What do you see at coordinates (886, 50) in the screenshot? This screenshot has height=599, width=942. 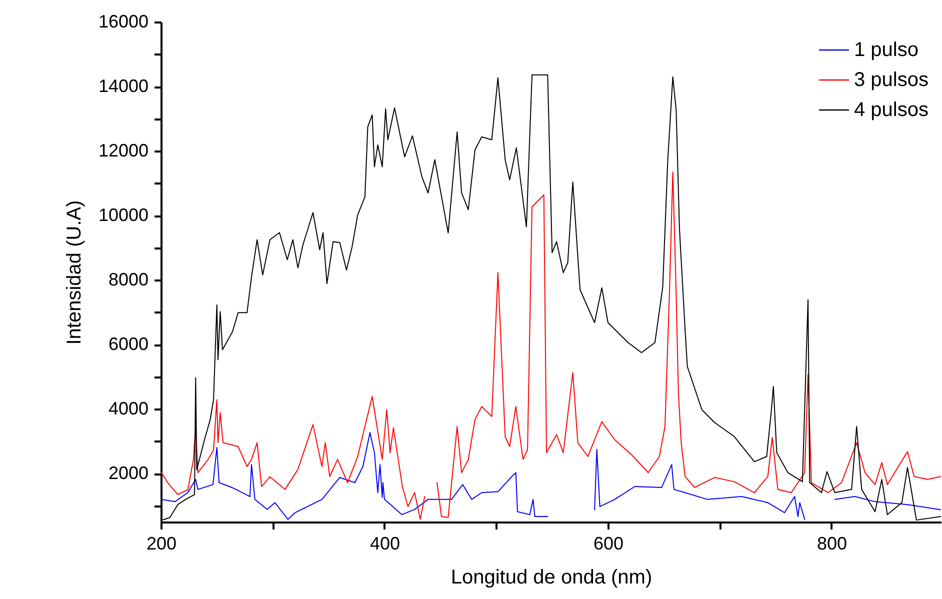 I see `legend-label: 1 pulso` at bounding box center [886, 50].